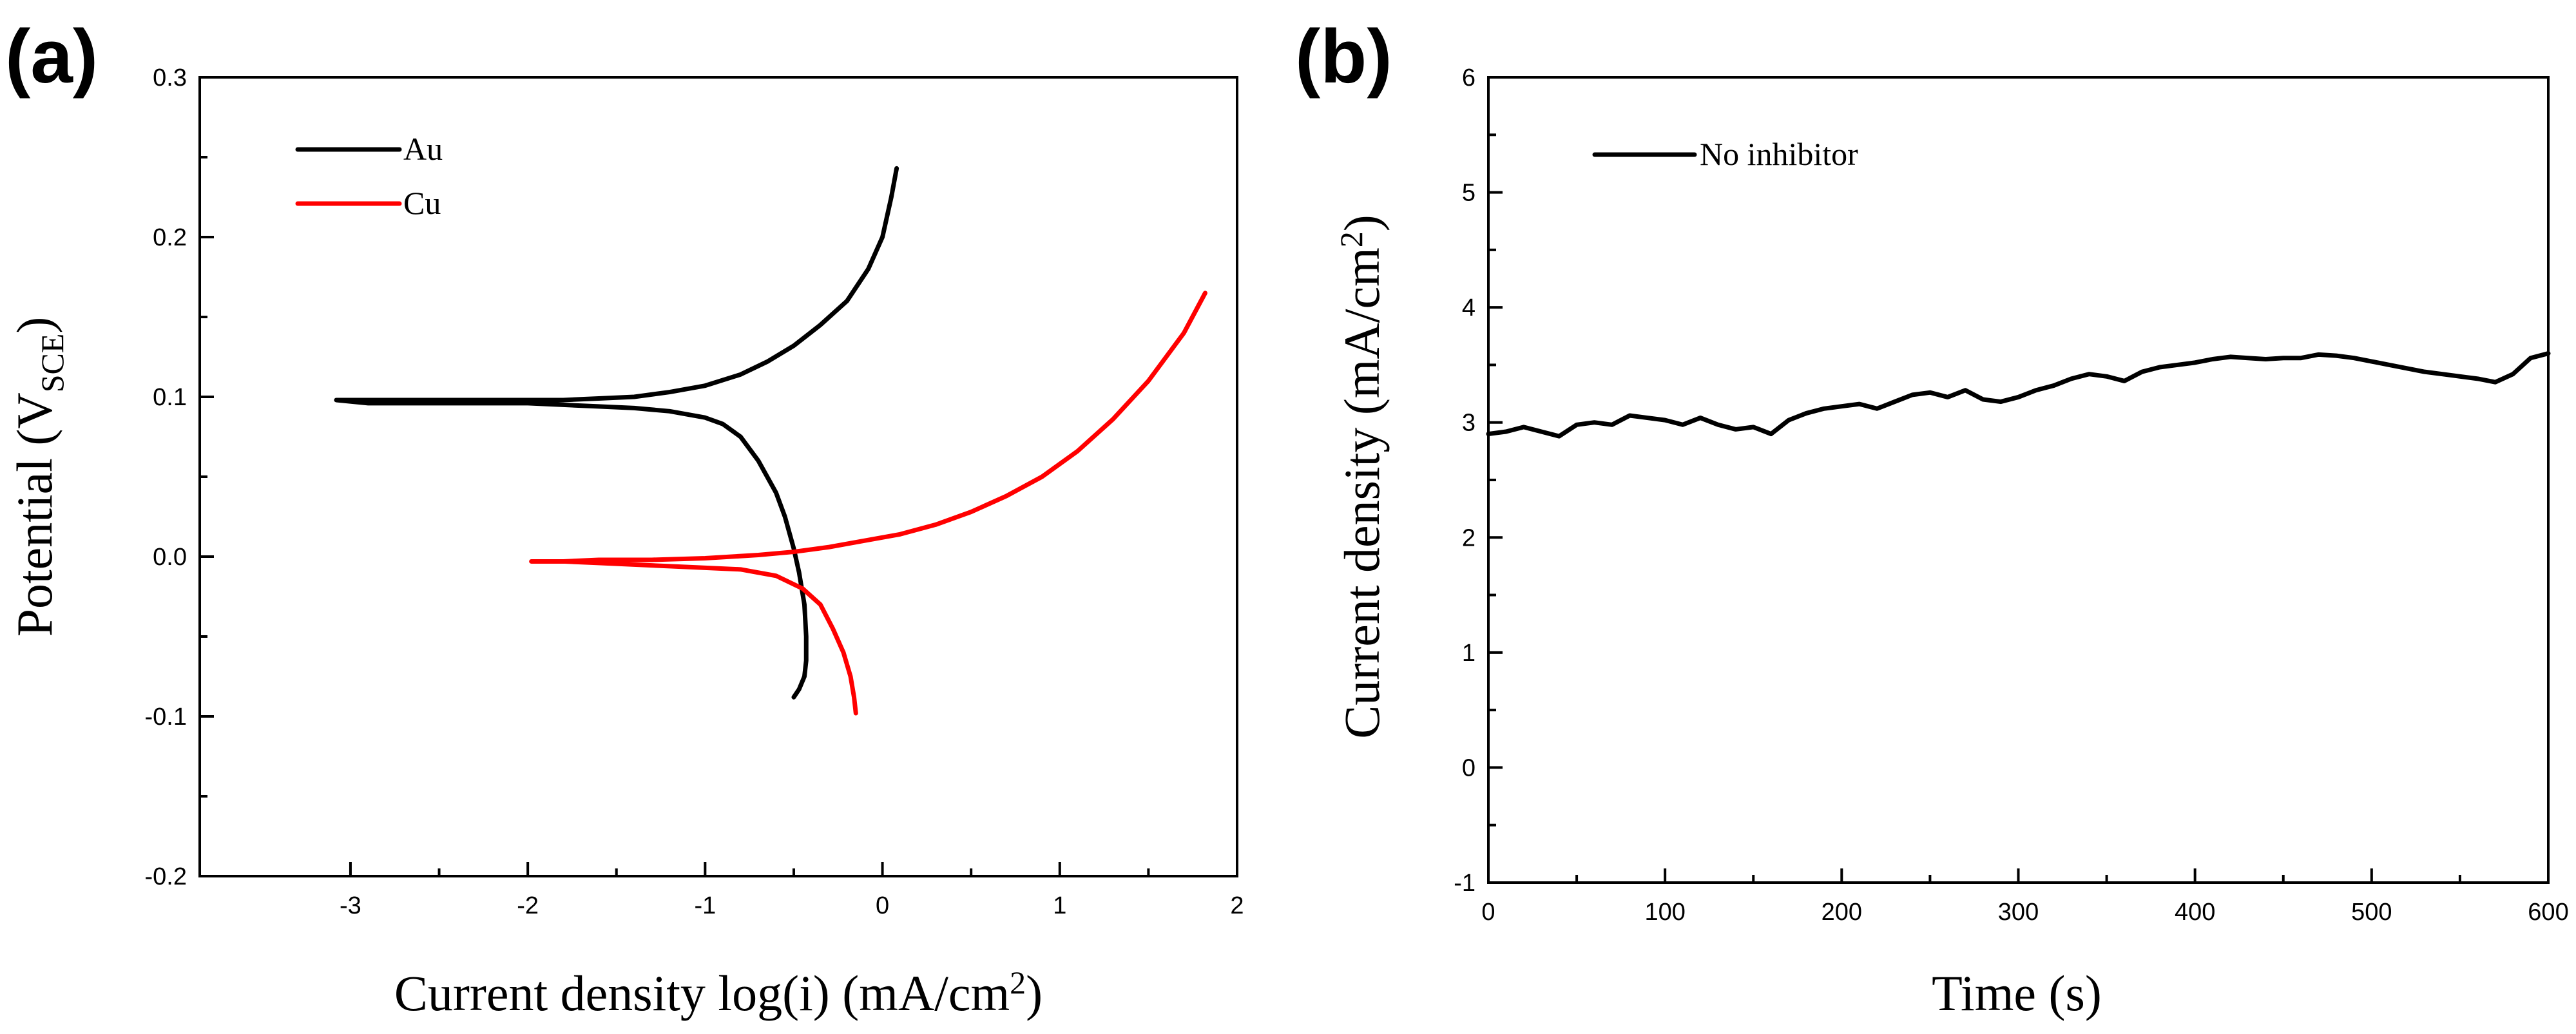 The image size is (2576, 1034). I want to click on panel-a-ylabel-sub: SCE, so click(52, 364).